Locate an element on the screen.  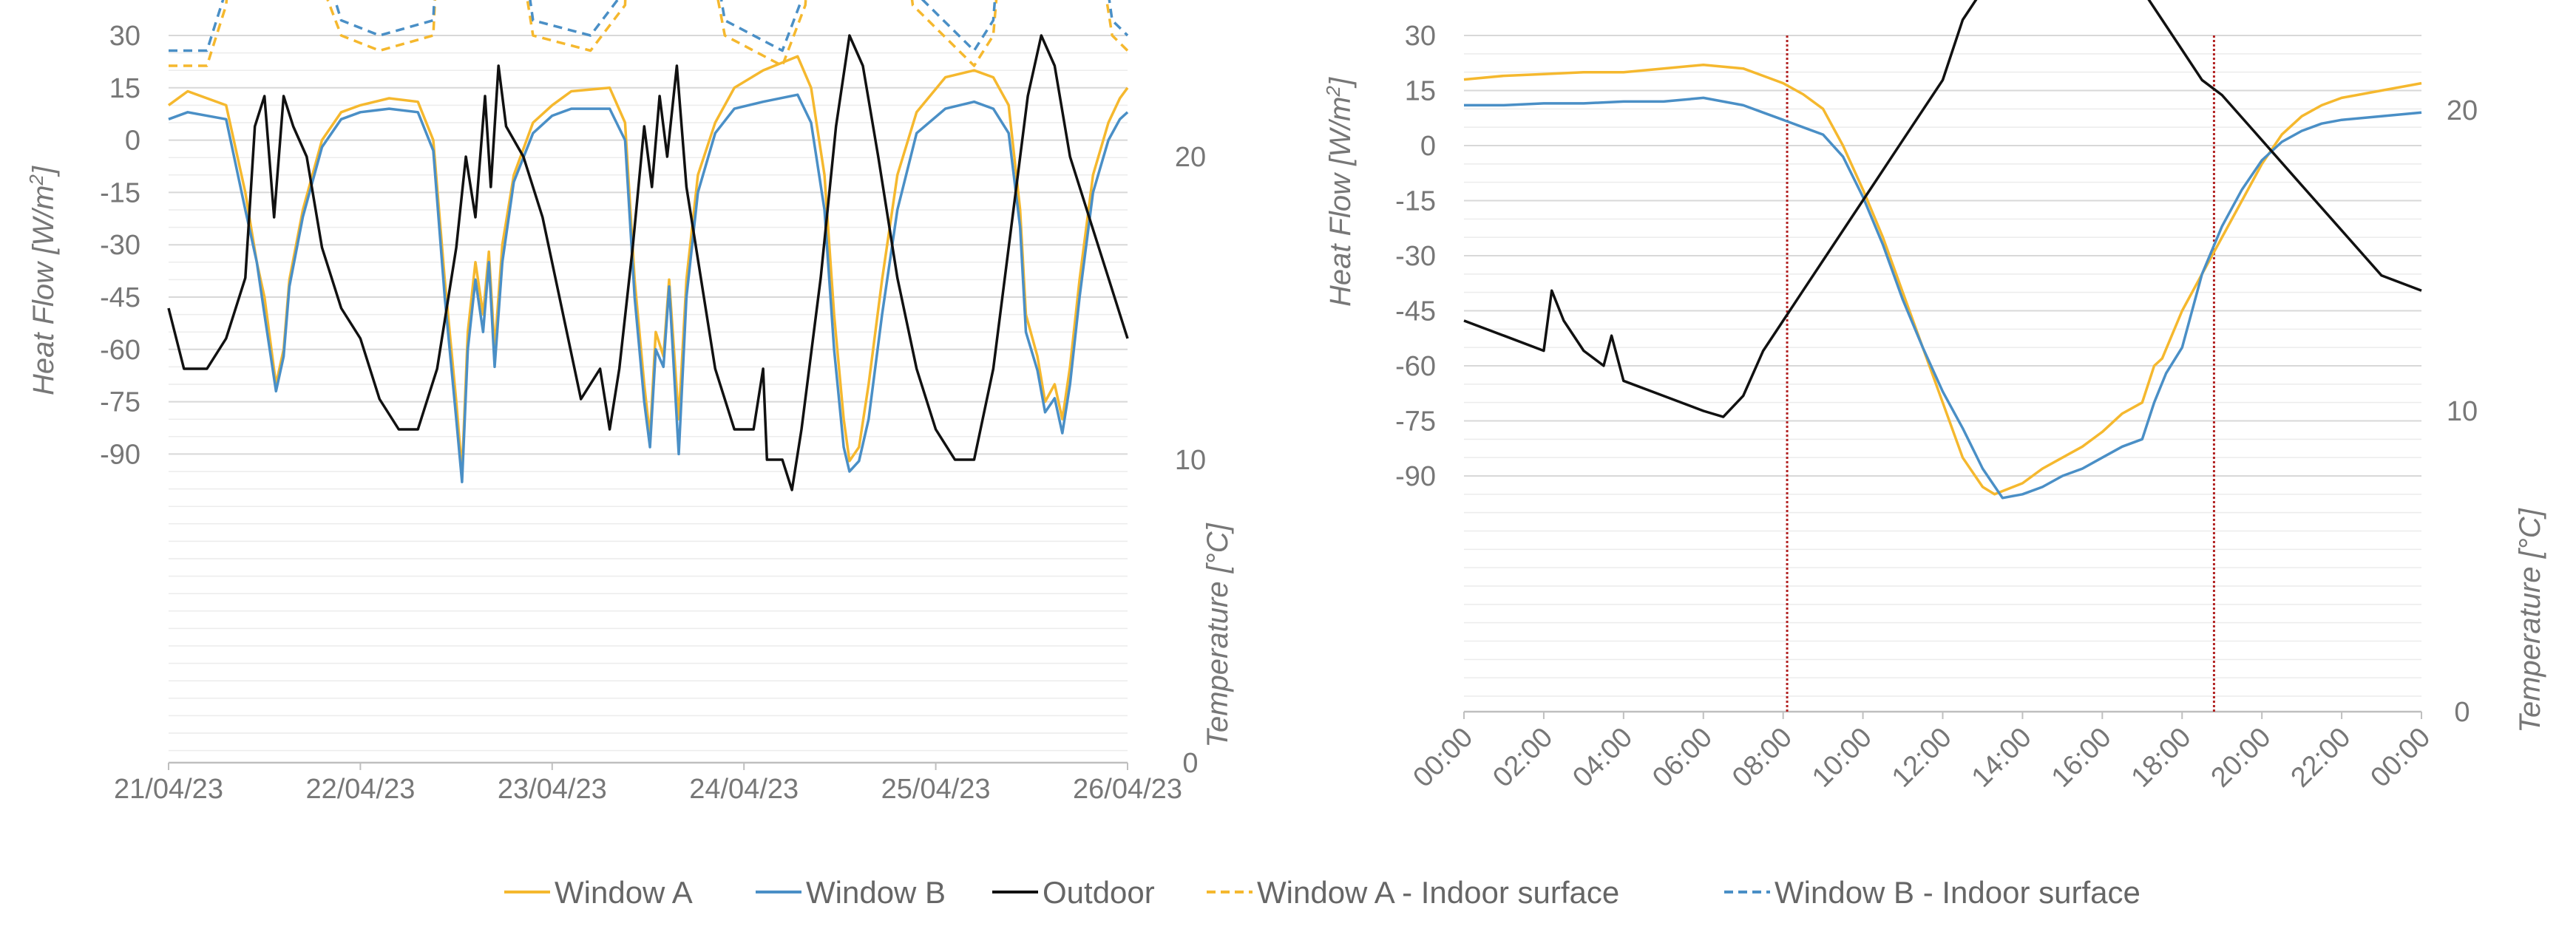
legend-label: Window B is located at coordinates (876, 892).